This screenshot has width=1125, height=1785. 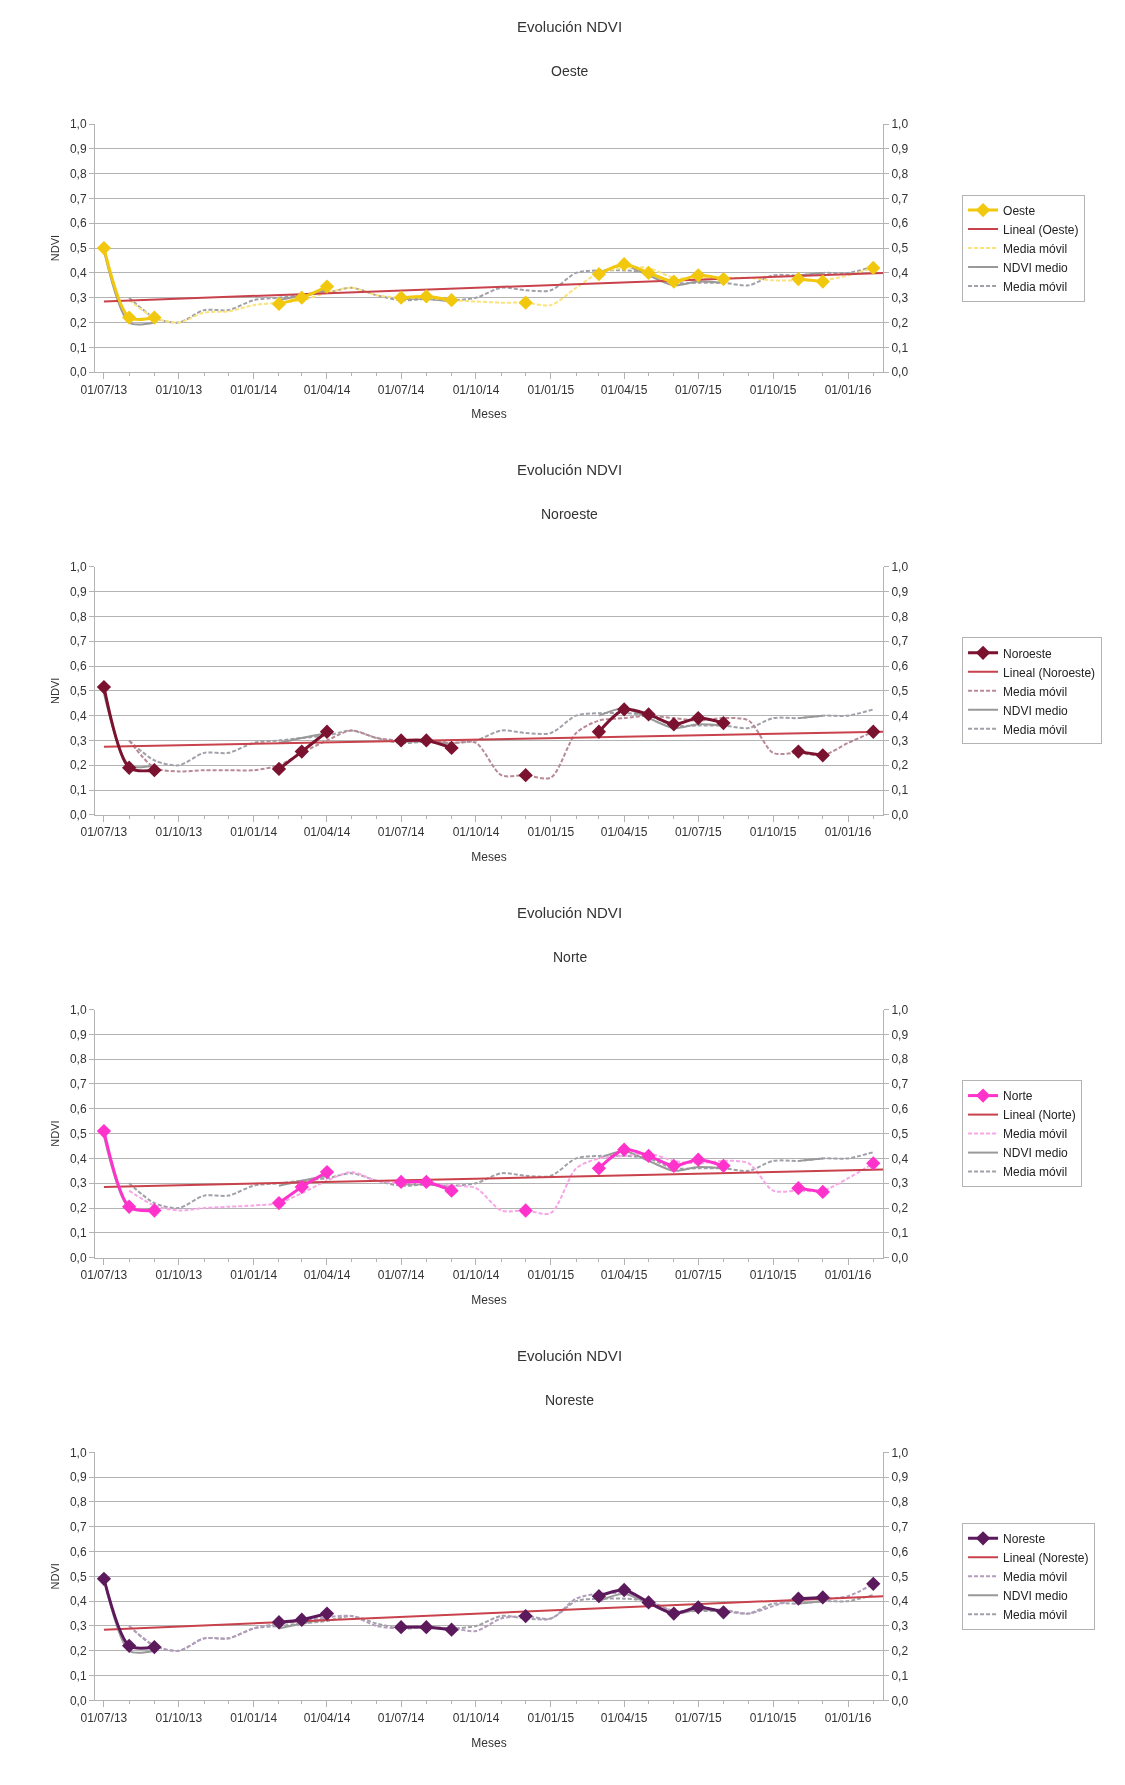 I want to click on y2-tick-label: 0,2, so click(x=900, y=765).